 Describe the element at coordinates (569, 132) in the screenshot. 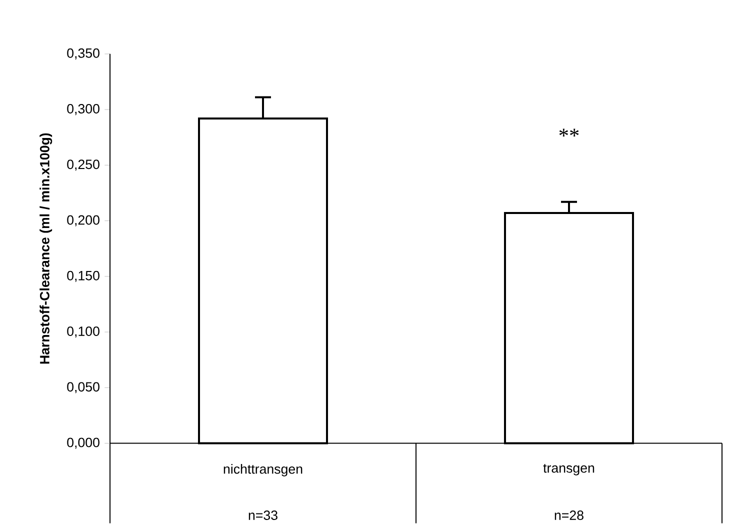

I see `annotation: **` at that location.